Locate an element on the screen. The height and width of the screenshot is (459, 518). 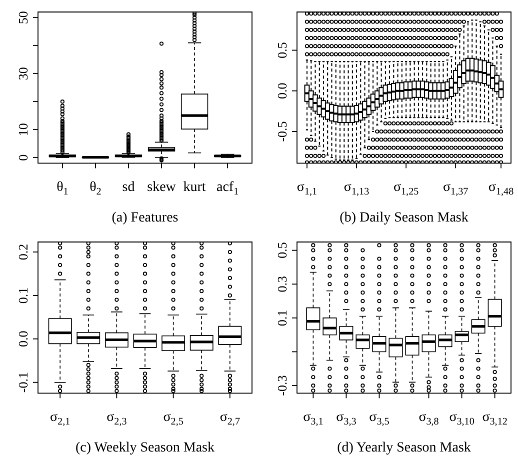
y-tick-label: 50 is located at coordinates (22, 17).